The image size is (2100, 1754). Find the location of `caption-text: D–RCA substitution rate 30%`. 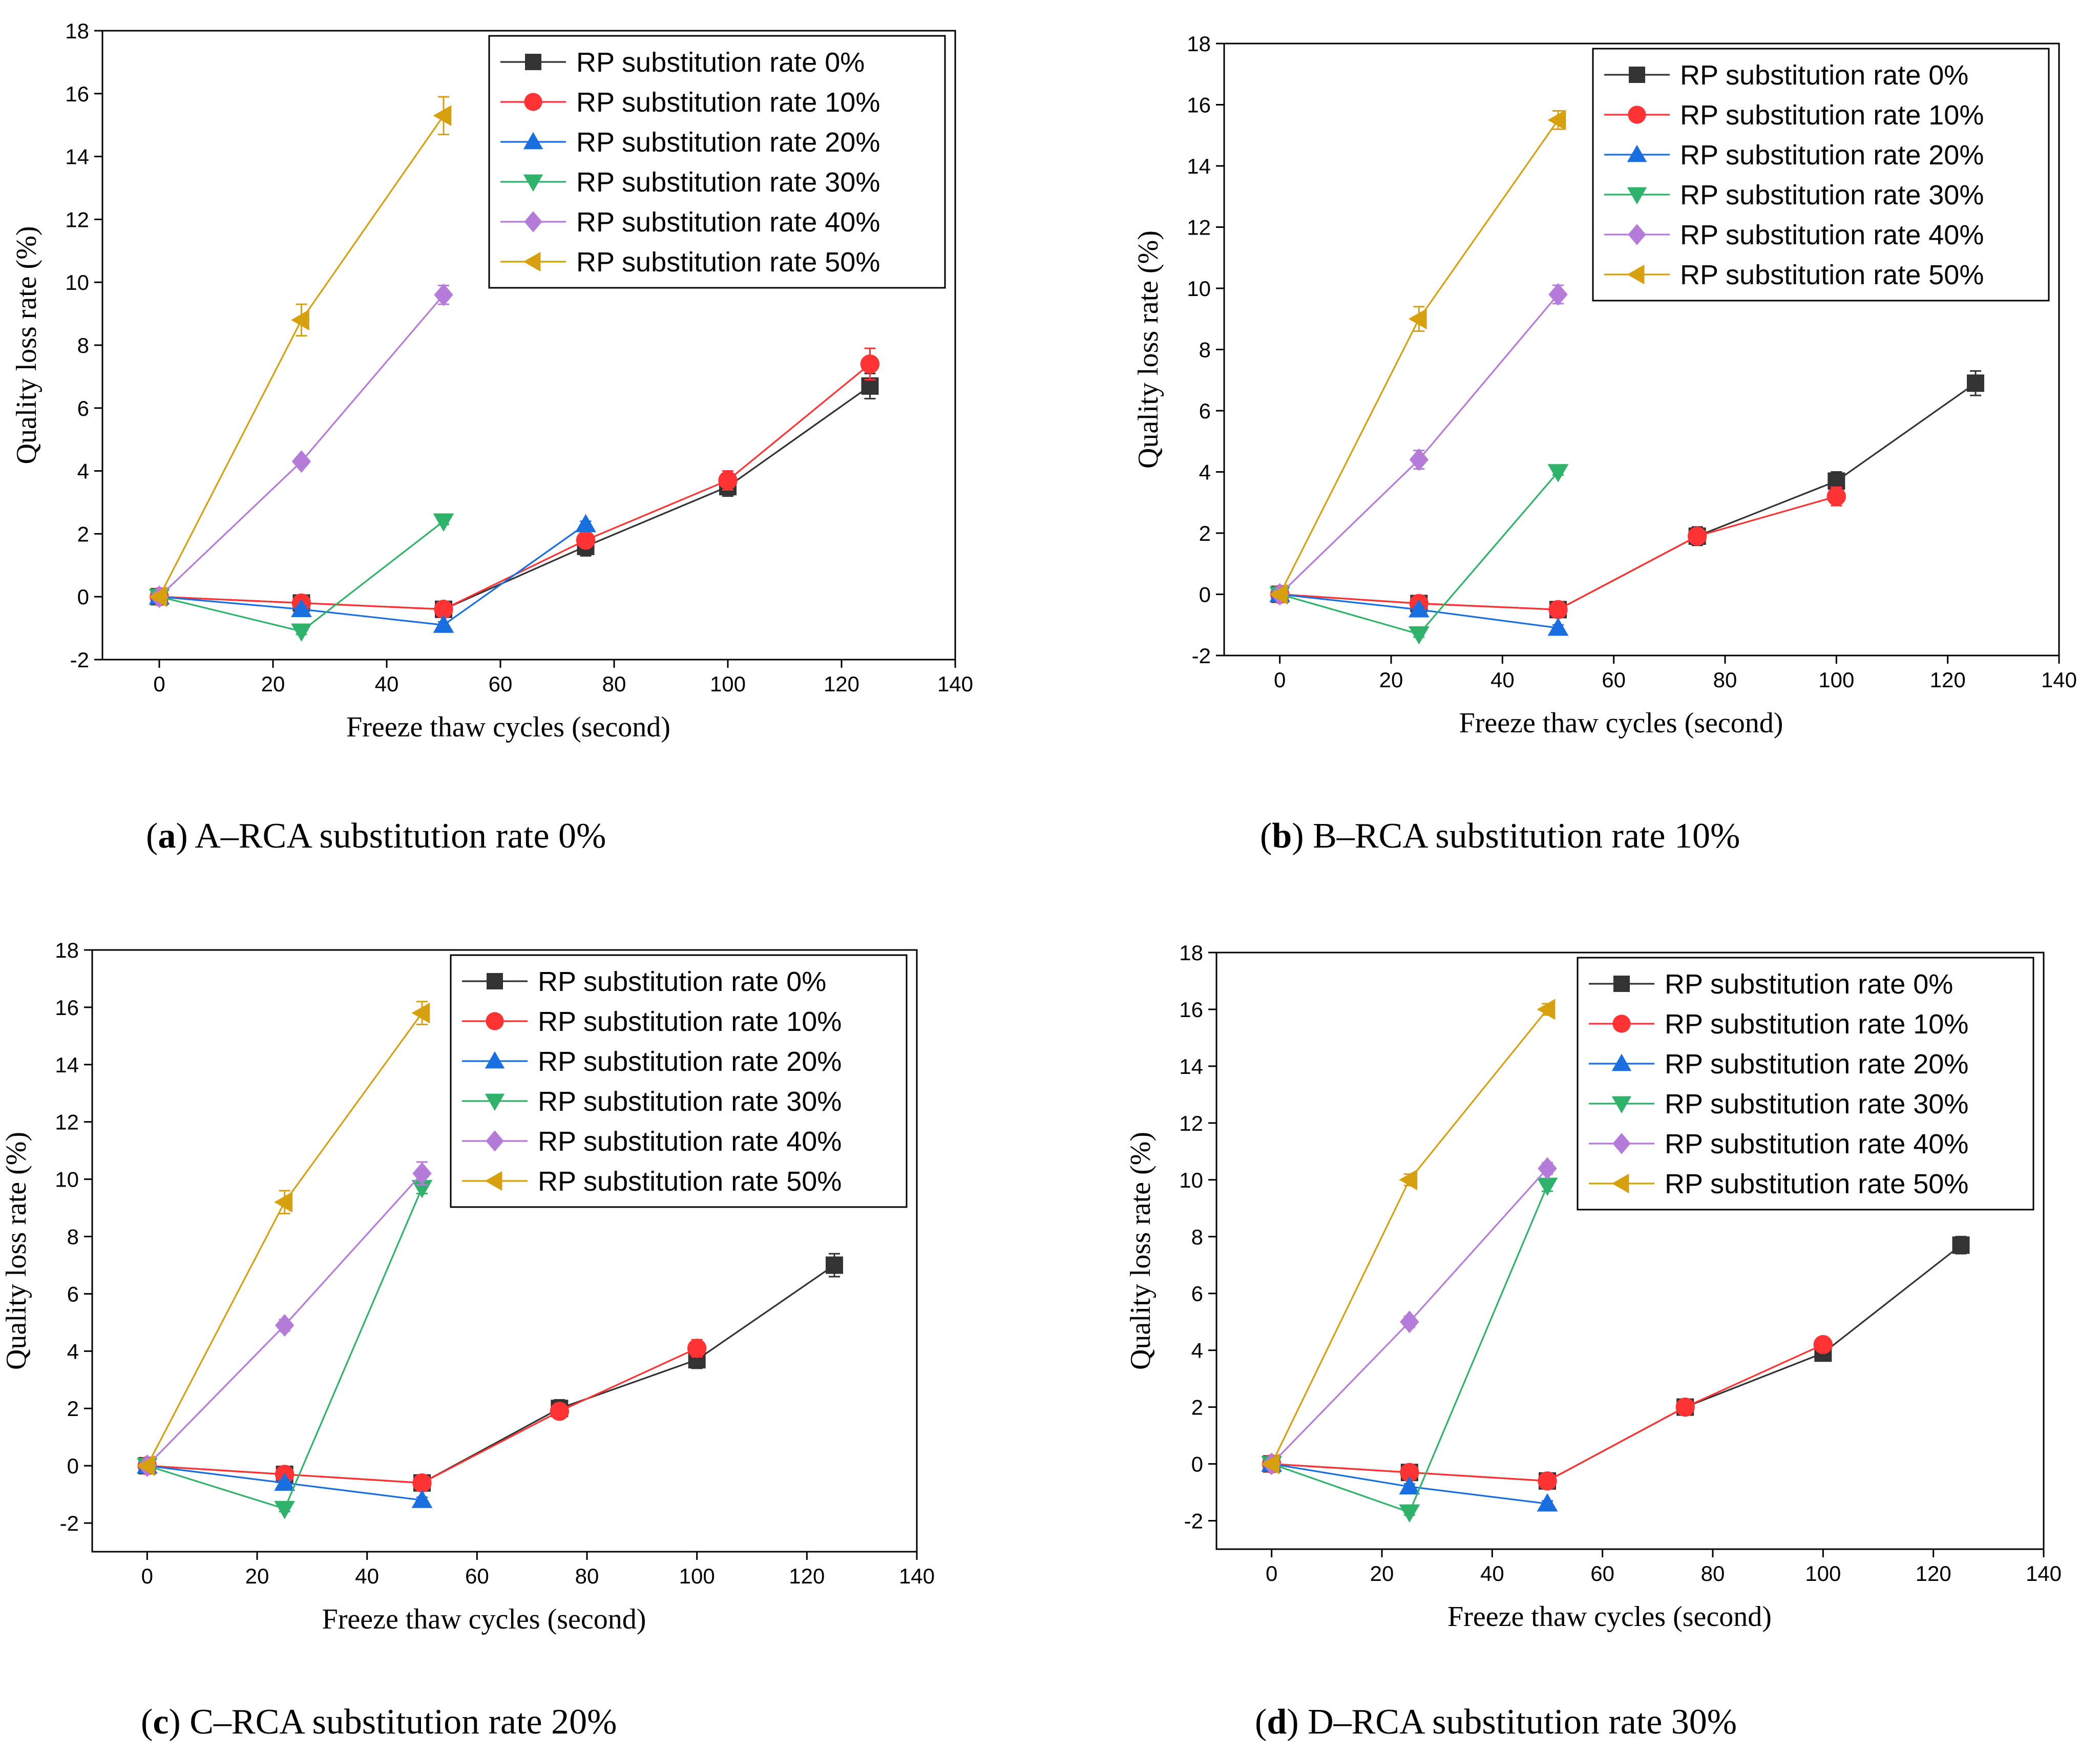

caption-text: D–RCA substitution rate 30% is located at coordinates (1522, 1722).